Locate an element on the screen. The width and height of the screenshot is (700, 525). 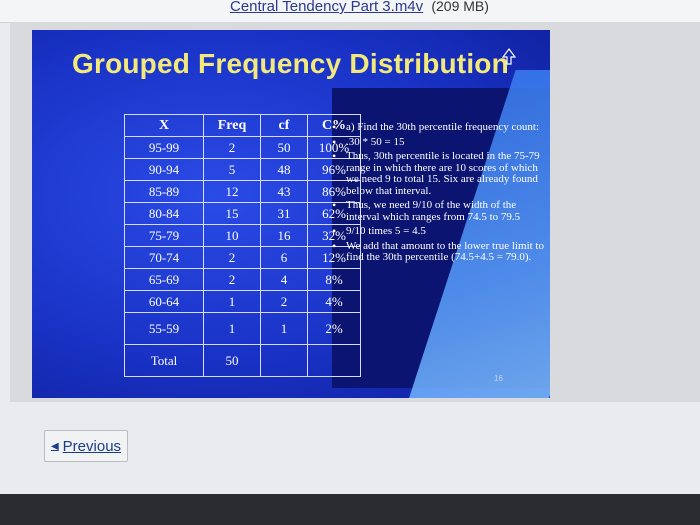
slide-page-number: 16 is located at coordinates (498, 378).